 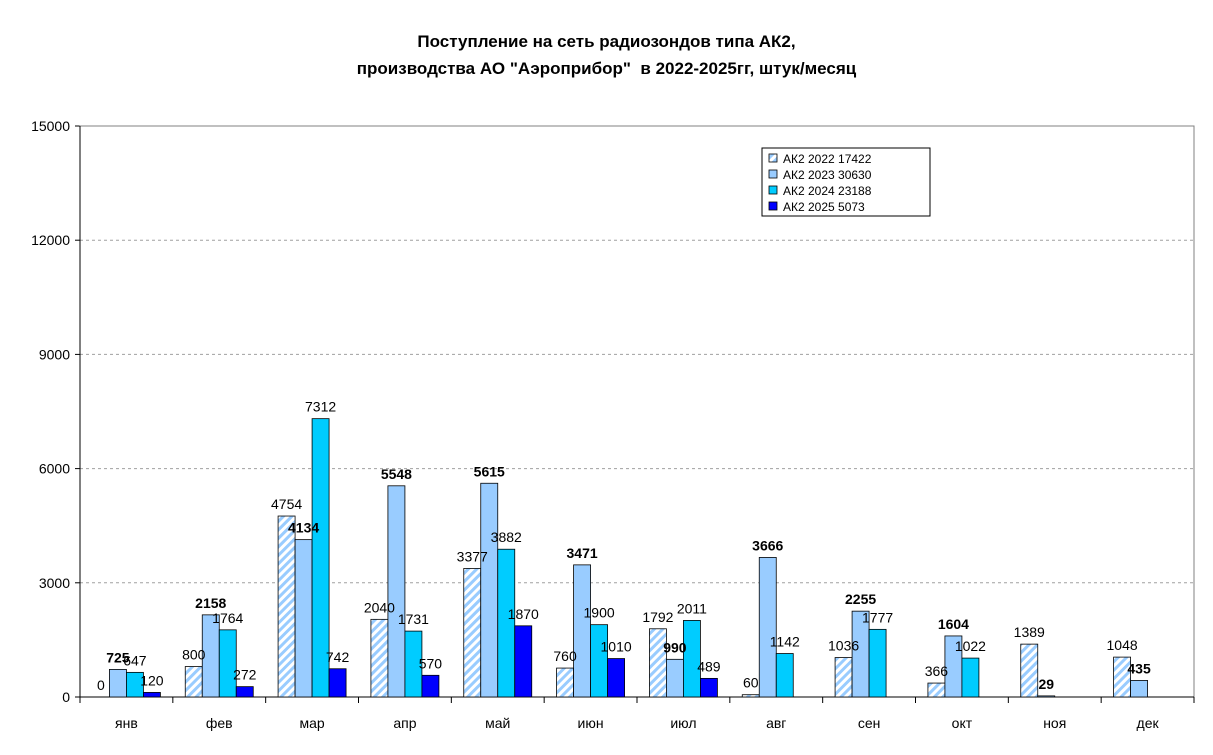 I want to click on legend-label: АК2 2025 5073, so click(x=824, y=207).